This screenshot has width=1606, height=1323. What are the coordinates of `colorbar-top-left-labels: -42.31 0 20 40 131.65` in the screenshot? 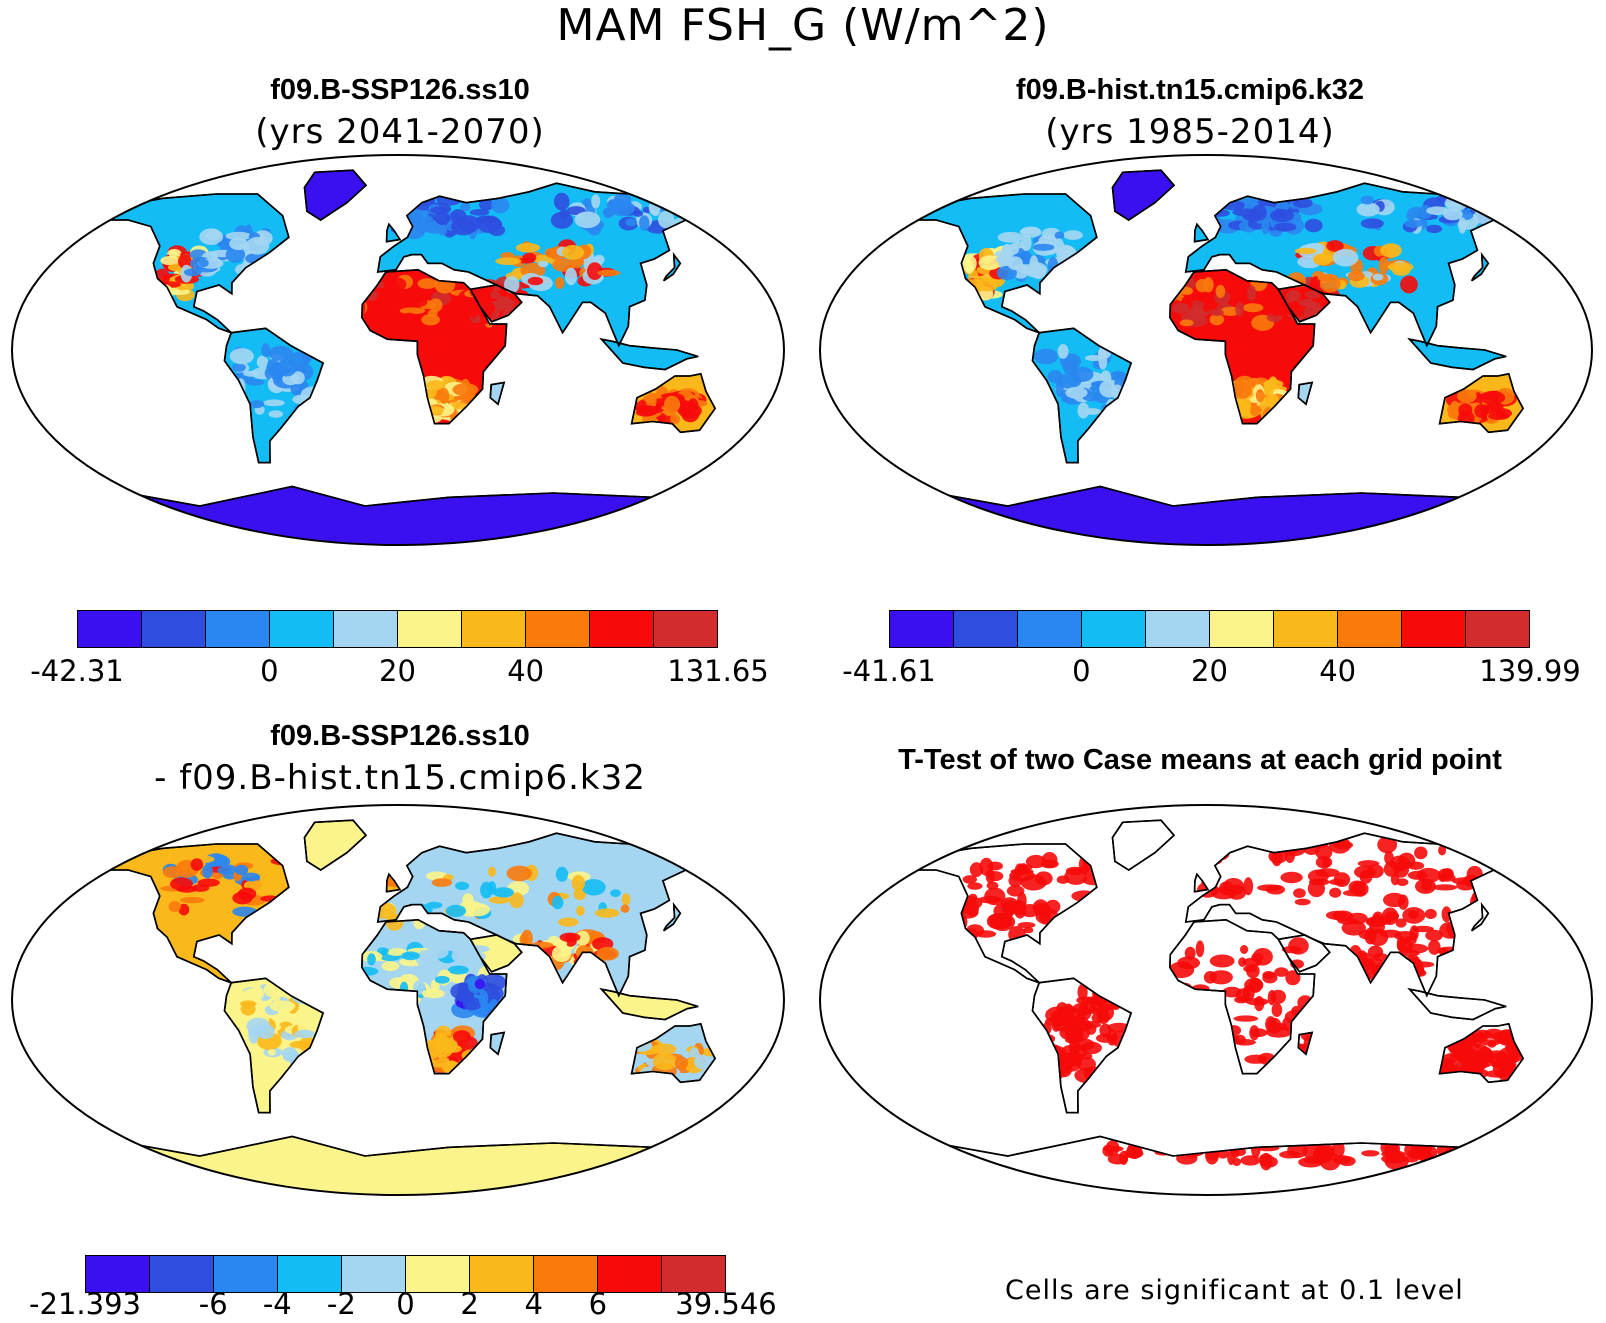 It's located at (399, 671).